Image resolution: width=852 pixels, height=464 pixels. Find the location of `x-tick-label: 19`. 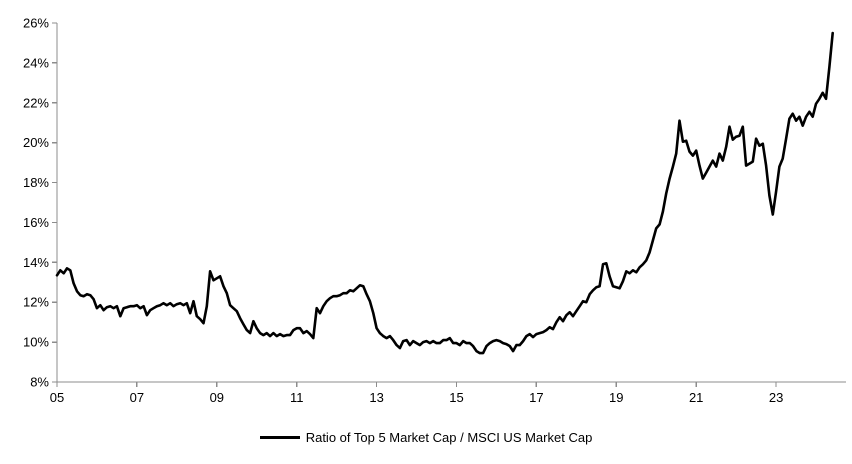

x-tick-label: 19 is located at coordinates (616, 397).